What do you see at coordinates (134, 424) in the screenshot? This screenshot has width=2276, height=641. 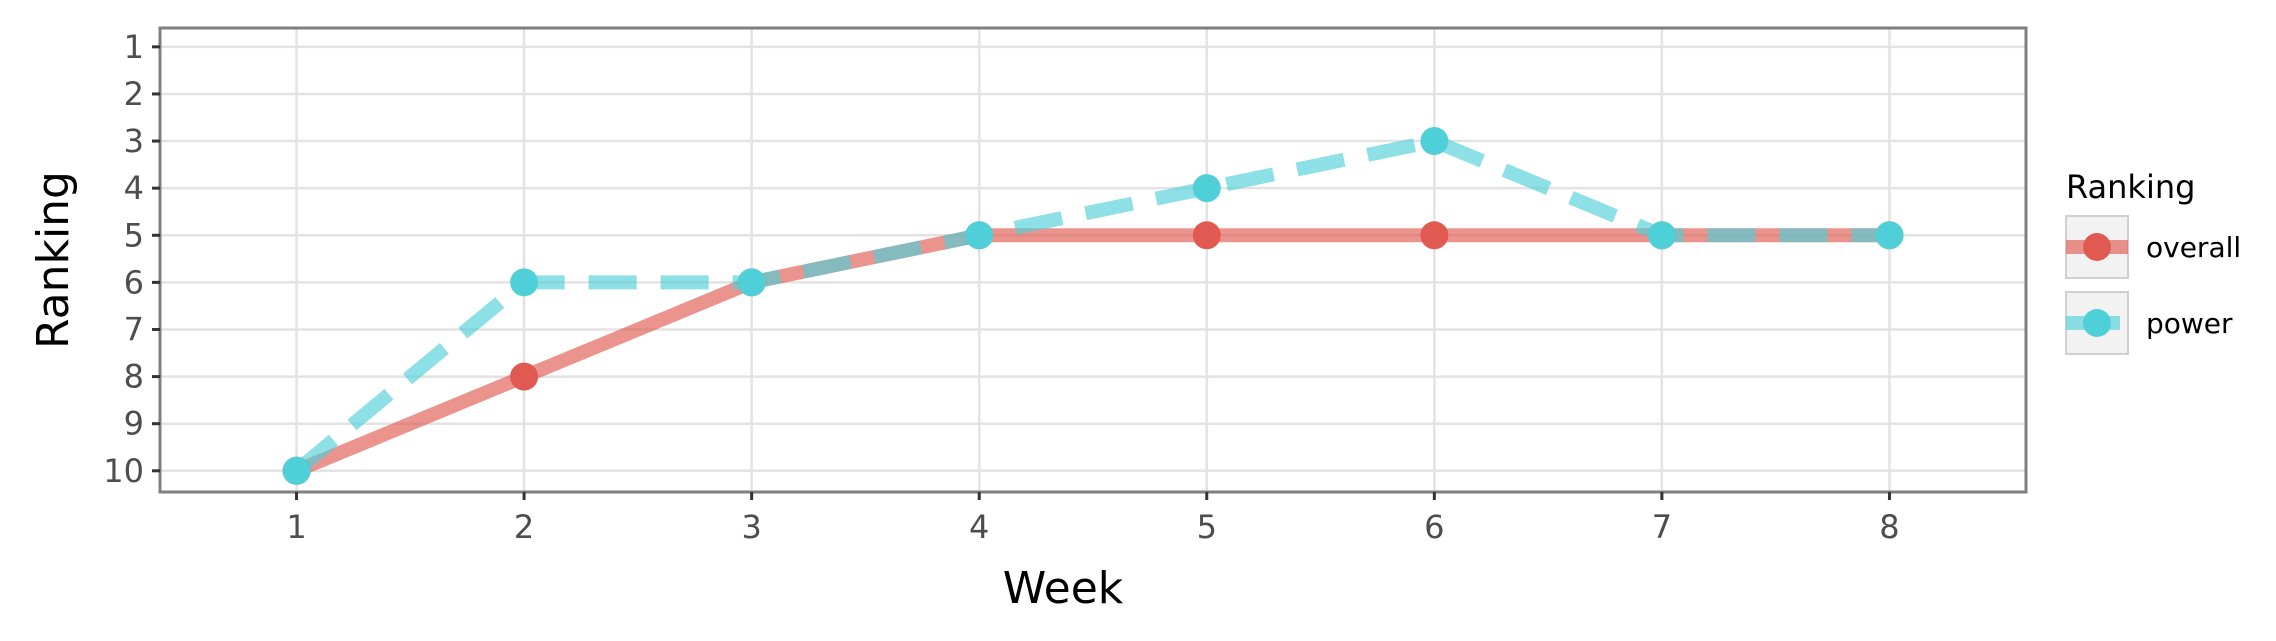 I see `y-tick-label: 9` at bounding box center [134, 424].